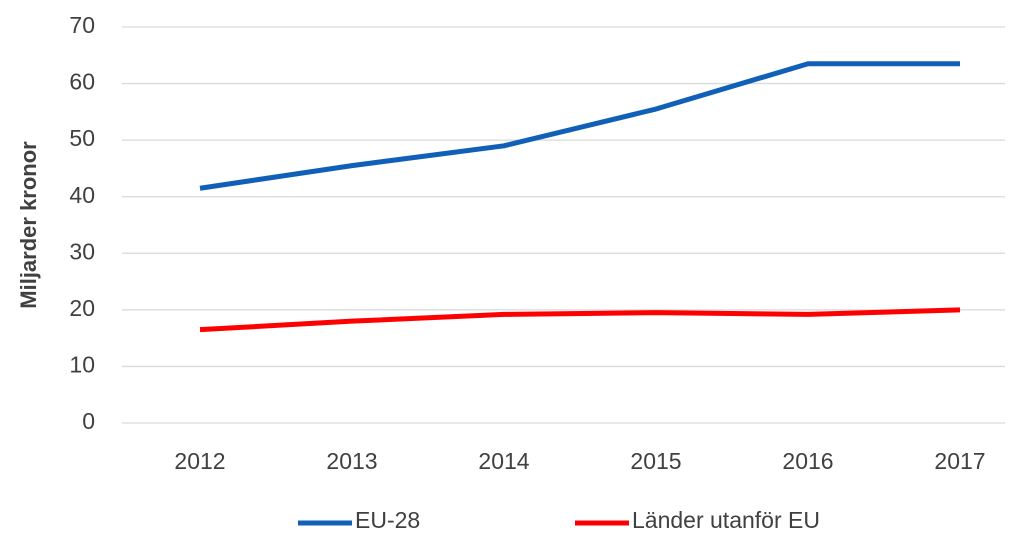  Describe the element at coordinates (199, 461) in the screenshot. I see `x-tick-label: 2012` at that location.